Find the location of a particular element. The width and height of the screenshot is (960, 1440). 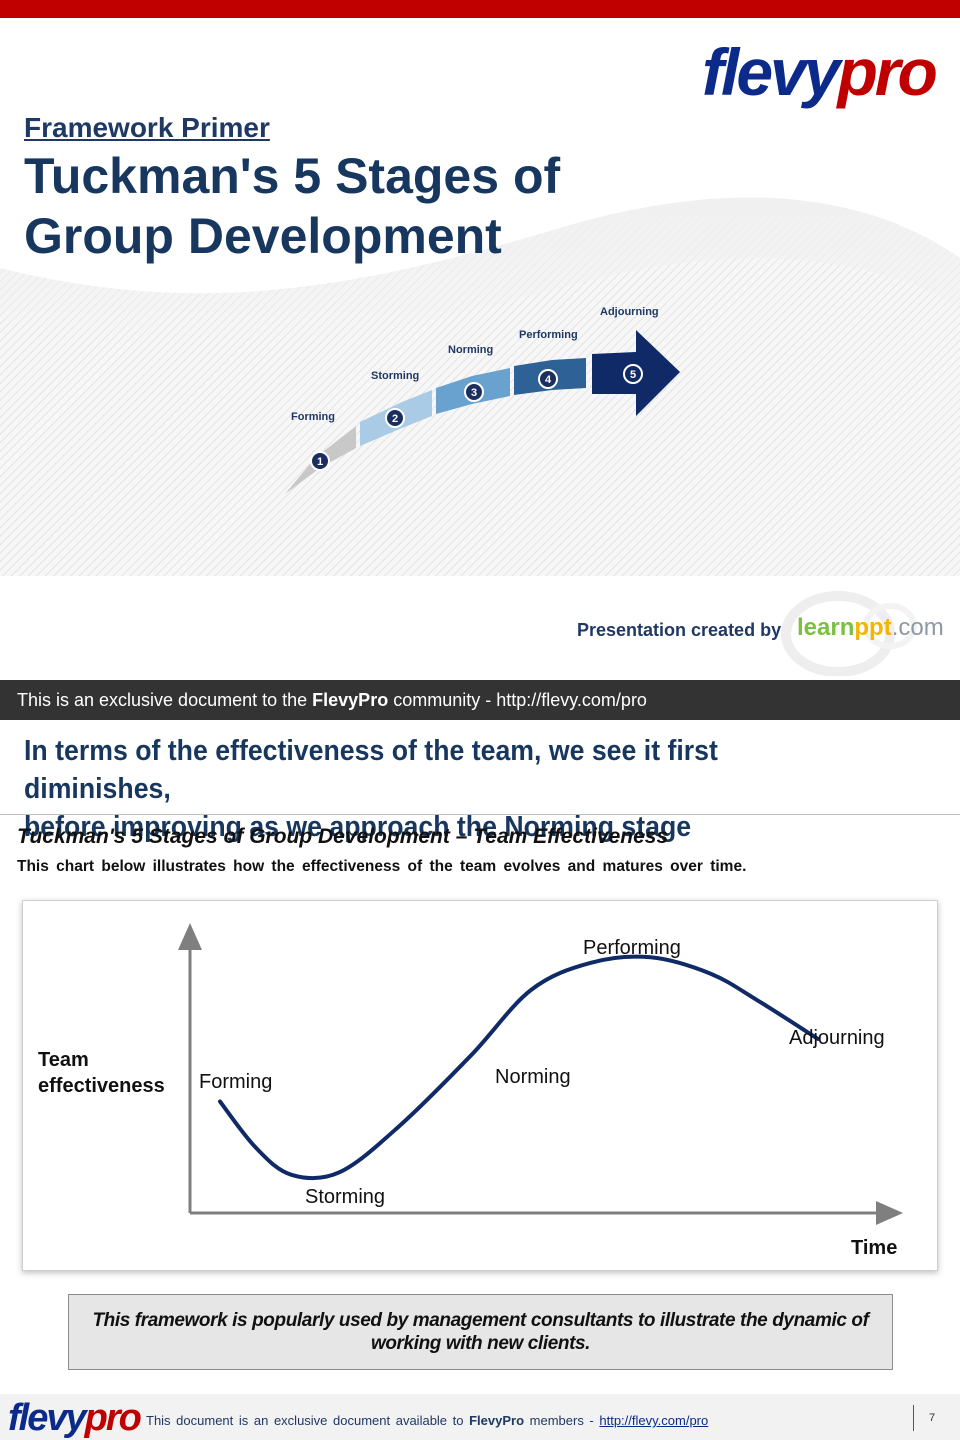

stage-1-badge: 1 is located at coordinates (320, 461).